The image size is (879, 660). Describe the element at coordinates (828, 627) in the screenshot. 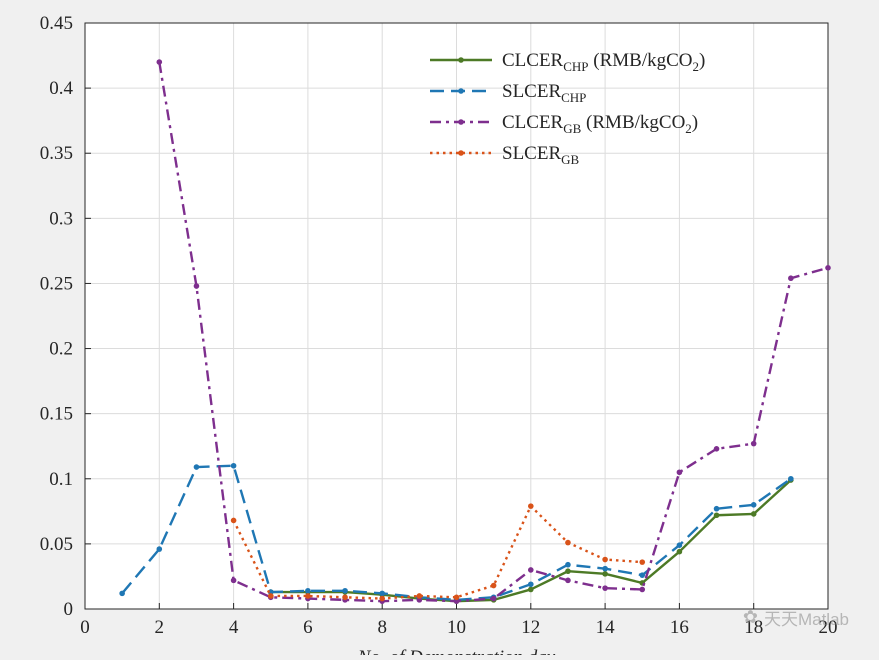

I see `x-tick-label: 20` at that location.